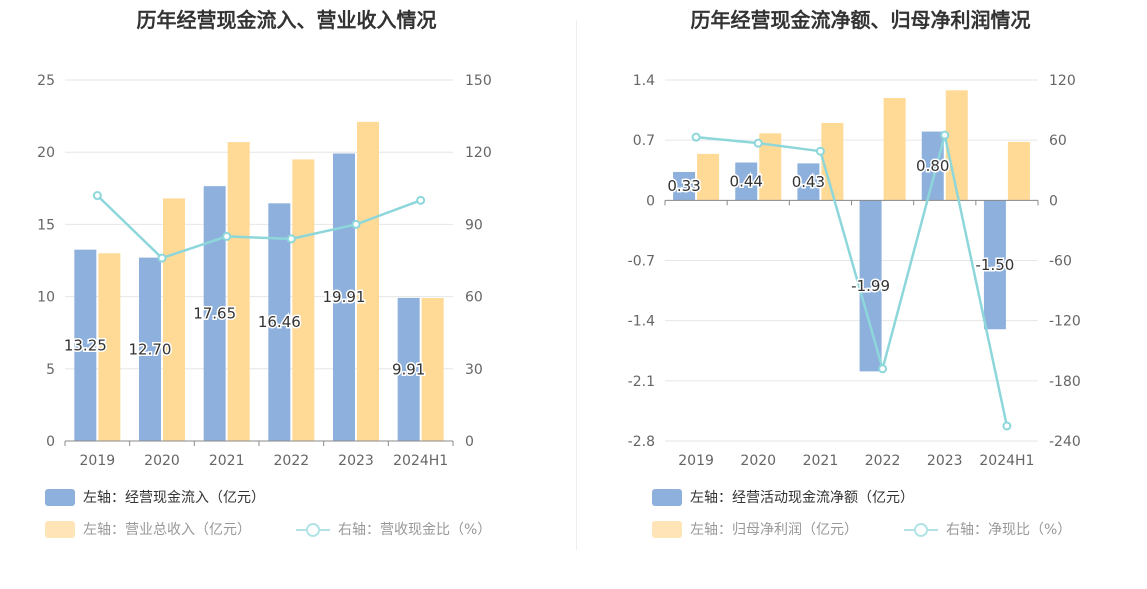  Describe the element at coordinates (167, 530) in the screenshot. I see `legend-label: 左轴：营业总收入（亿元）` at that location.